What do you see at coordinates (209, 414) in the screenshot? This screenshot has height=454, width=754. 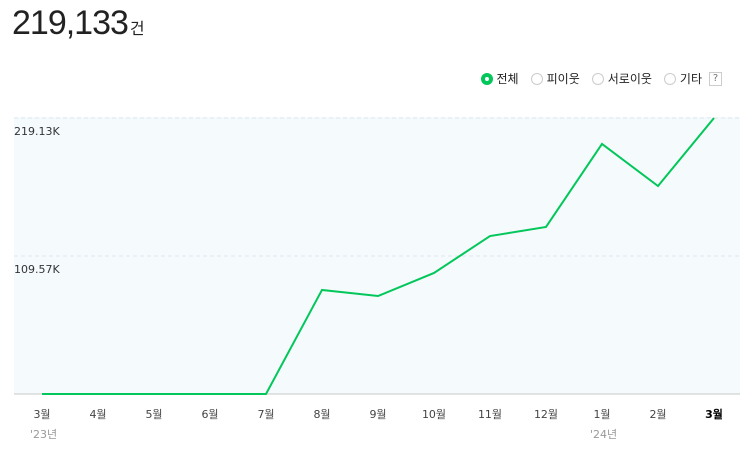 I see `x-tick-label: 6월` at bounding box center [209, 414].